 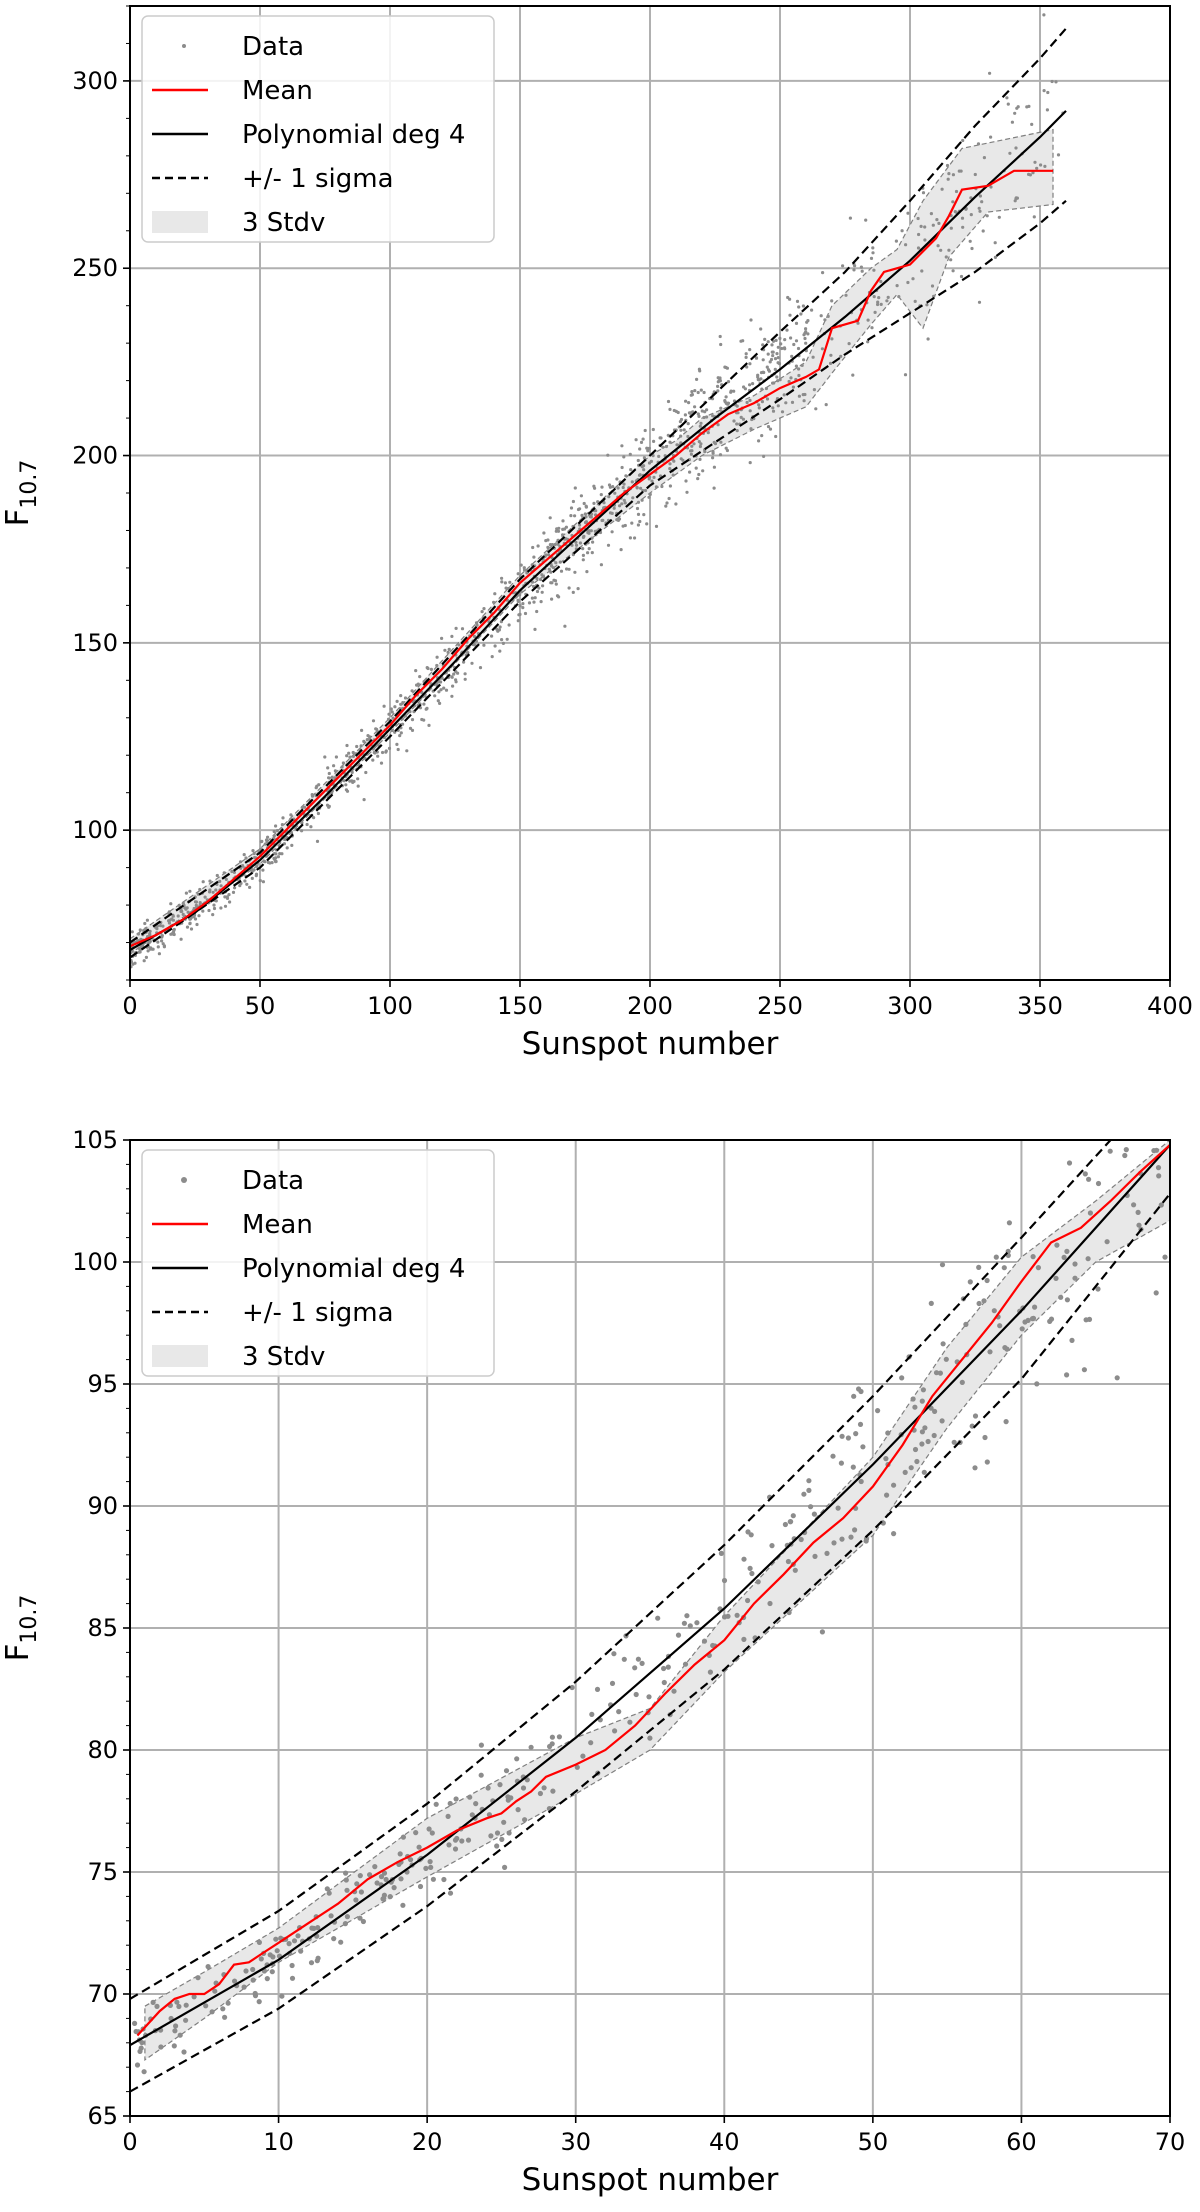 I want to click on legend-item: 3 Stdv, so click(x=238, y=223).